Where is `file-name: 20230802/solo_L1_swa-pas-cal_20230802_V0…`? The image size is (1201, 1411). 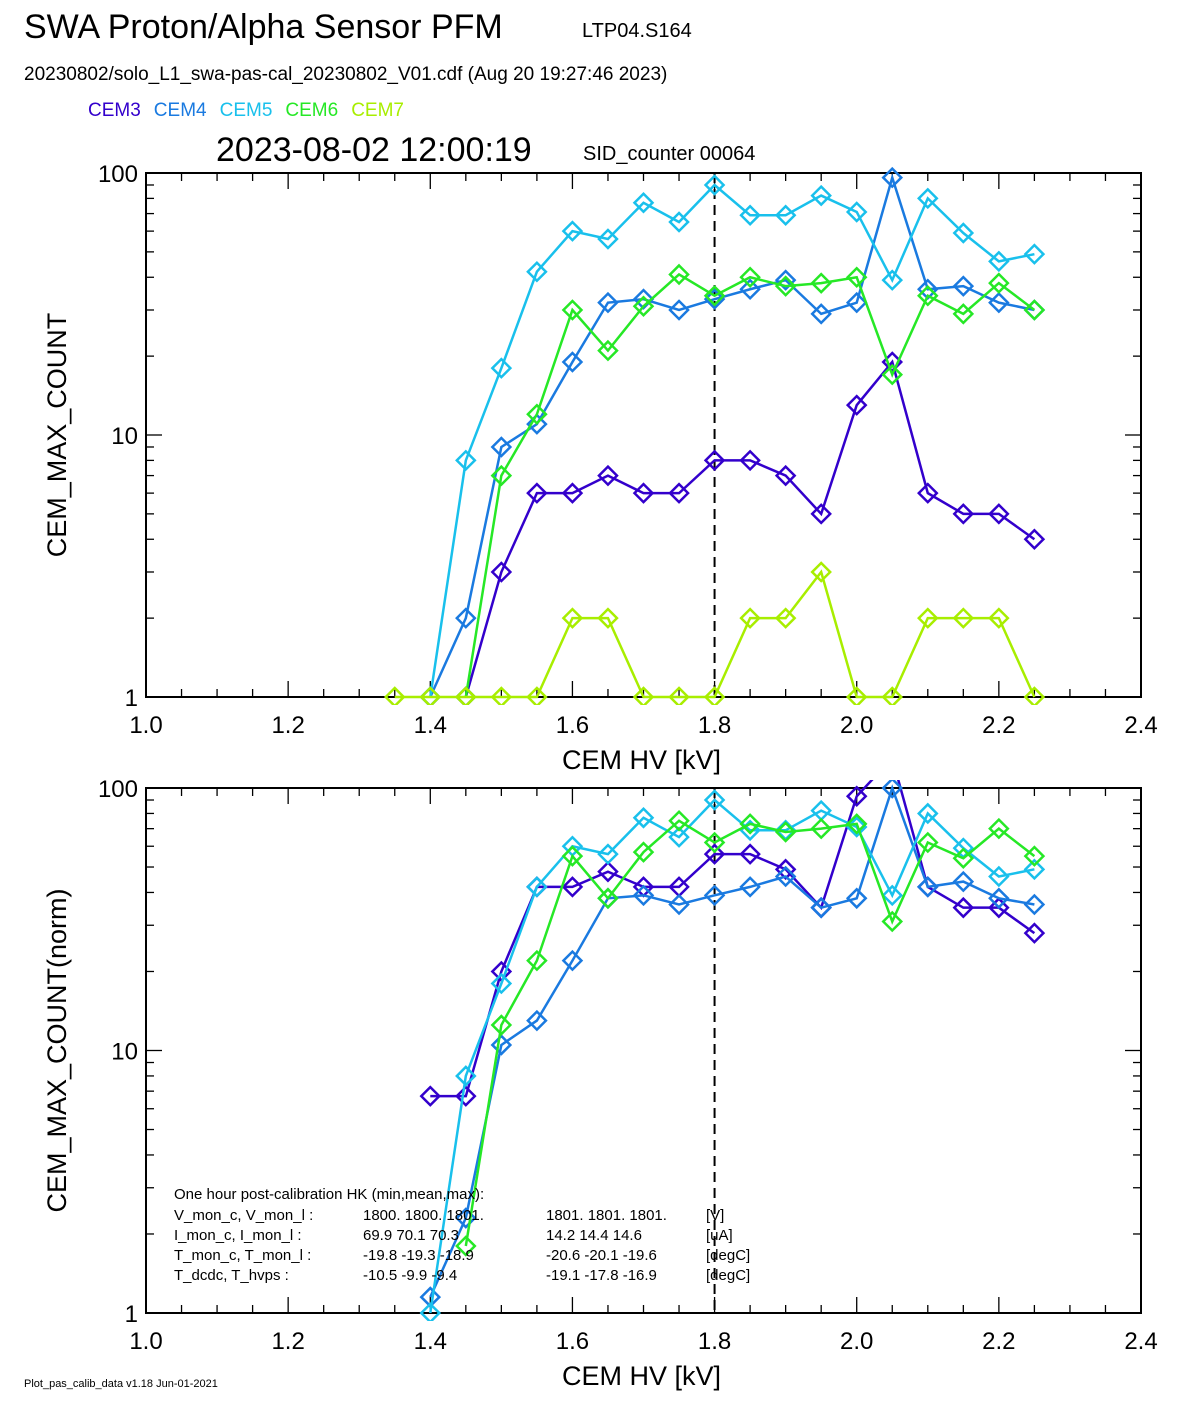
file-name: 20230802/solo_L1_swa-pas-cal_20230802_V0… is located at coordinates (346, 74).